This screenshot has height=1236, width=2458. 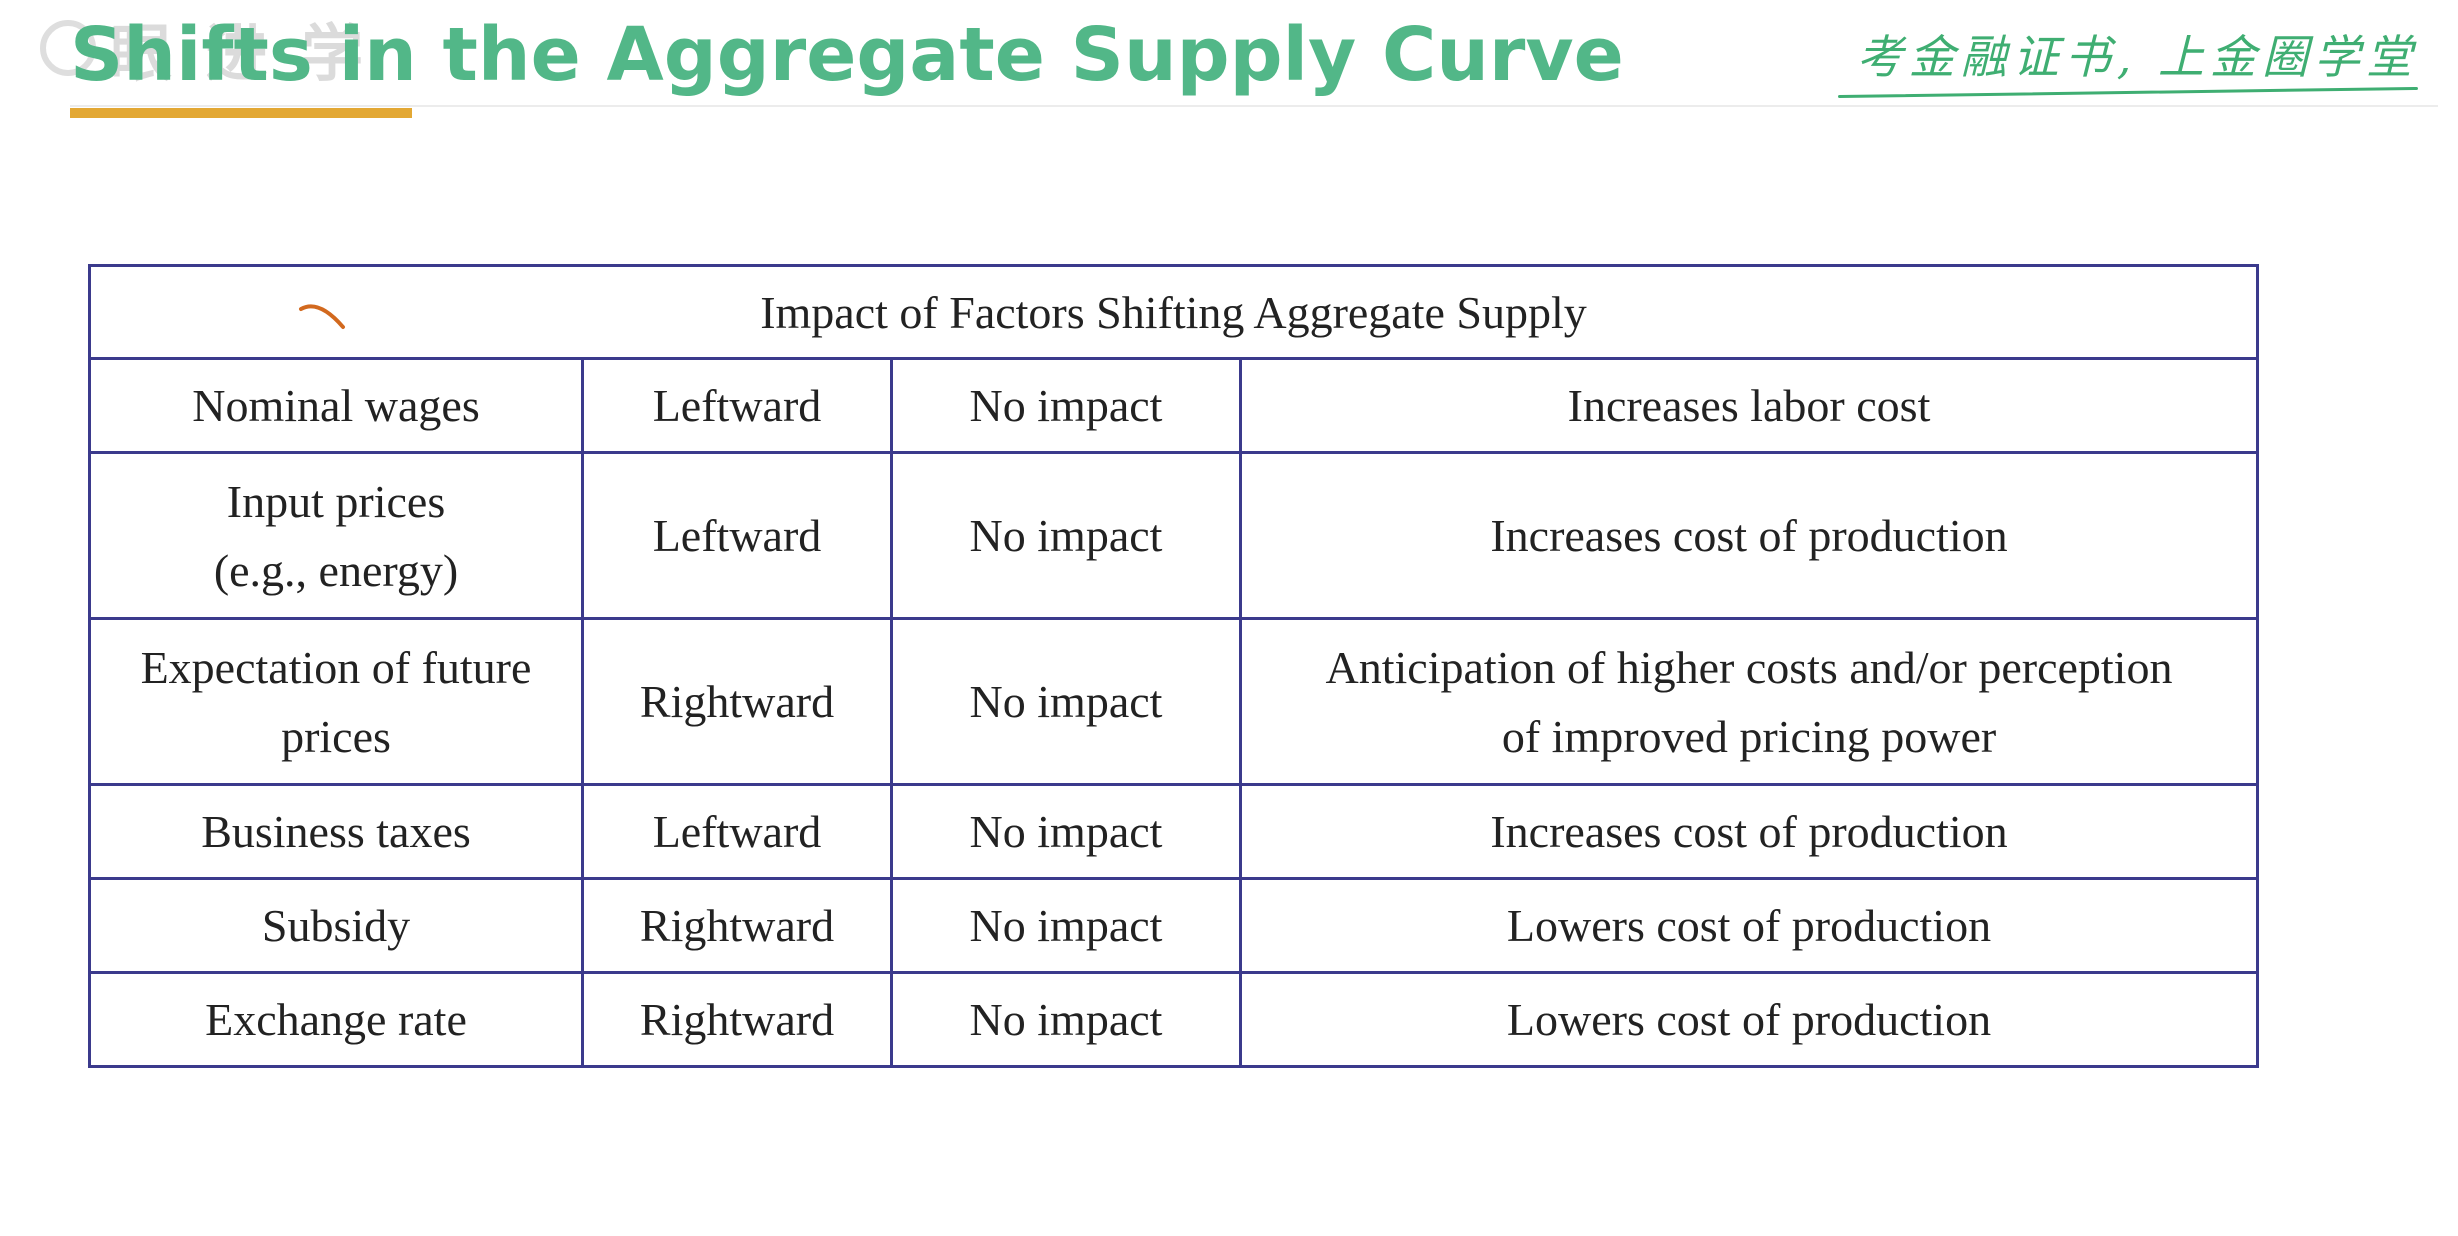 I want to click on factor-cell-text-line2: prices, so click(x=336, y=736).